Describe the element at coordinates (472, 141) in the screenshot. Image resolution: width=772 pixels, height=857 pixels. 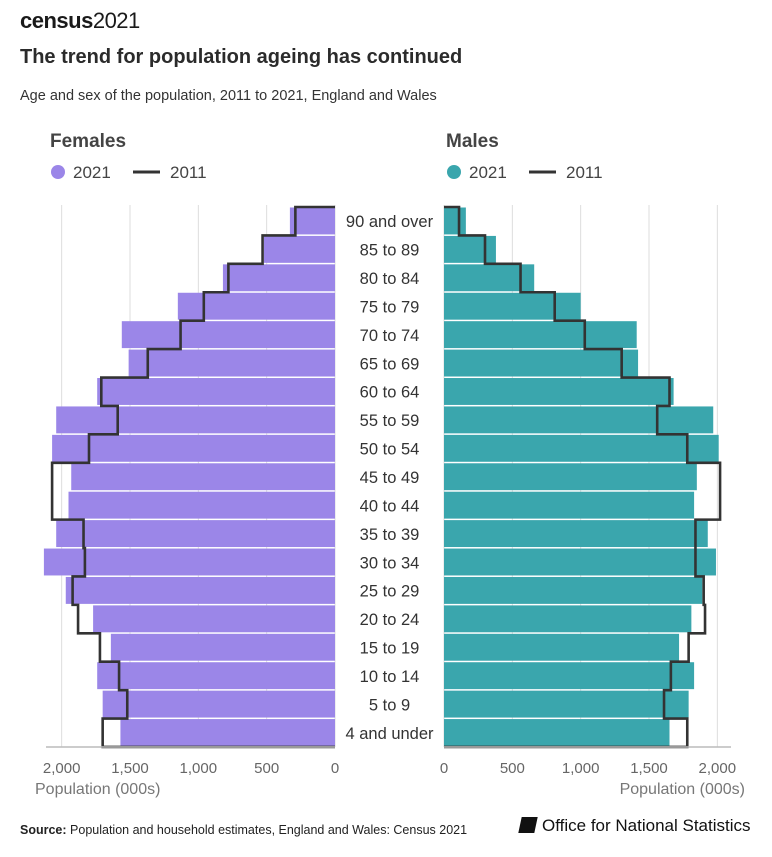
I see `males-panel-title: Males` at that location.